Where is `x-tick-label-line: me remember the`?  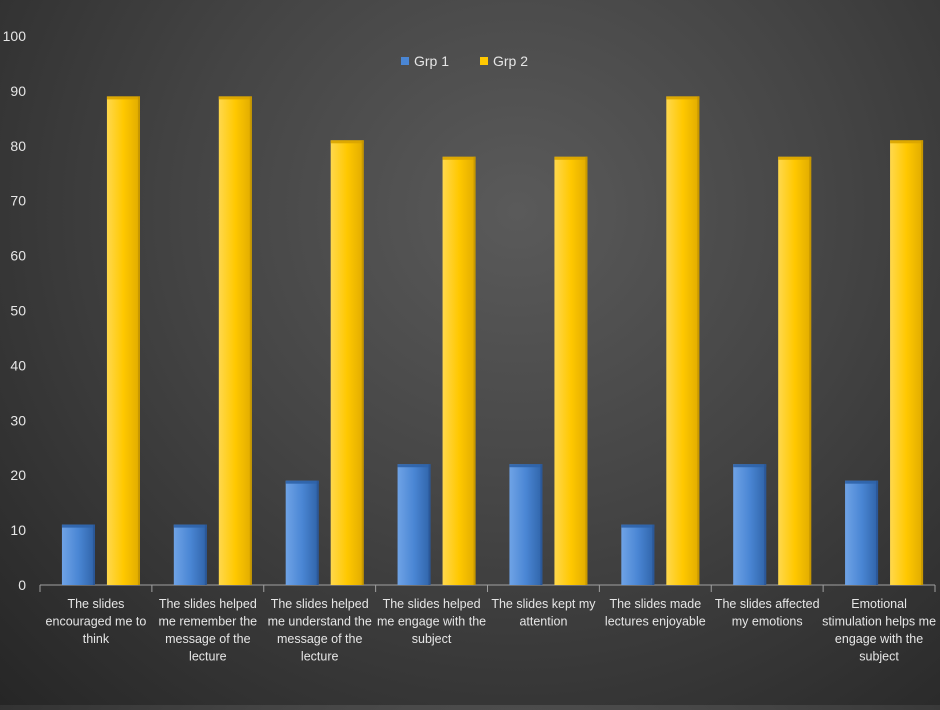
x-tick-label-line: me remember the is located at coordinates (207, 622).